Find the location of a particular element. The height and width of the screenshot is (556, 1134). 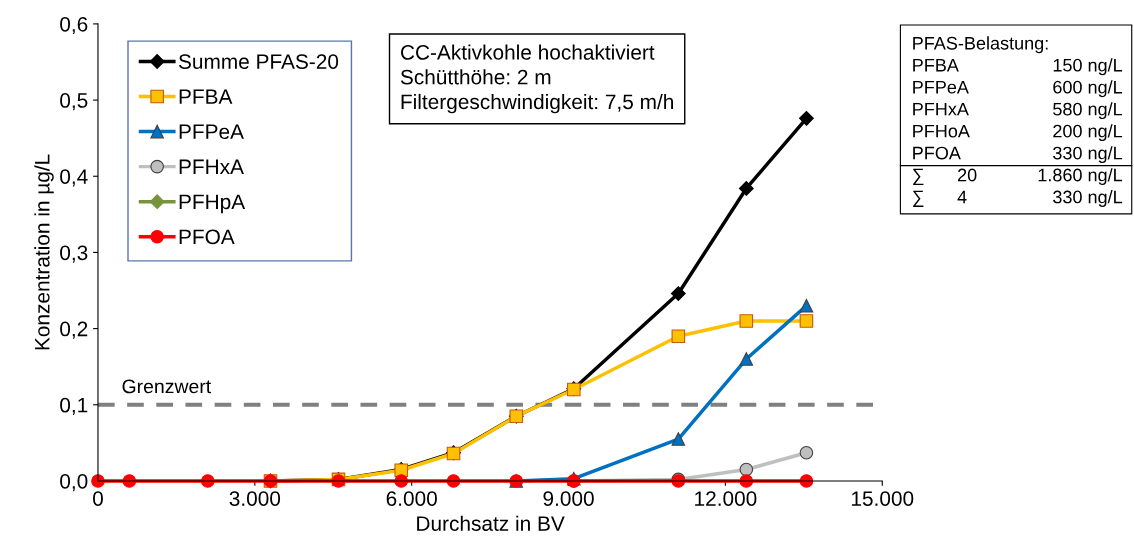

legend-label: PFHpA is located at coordinates (212, 204).